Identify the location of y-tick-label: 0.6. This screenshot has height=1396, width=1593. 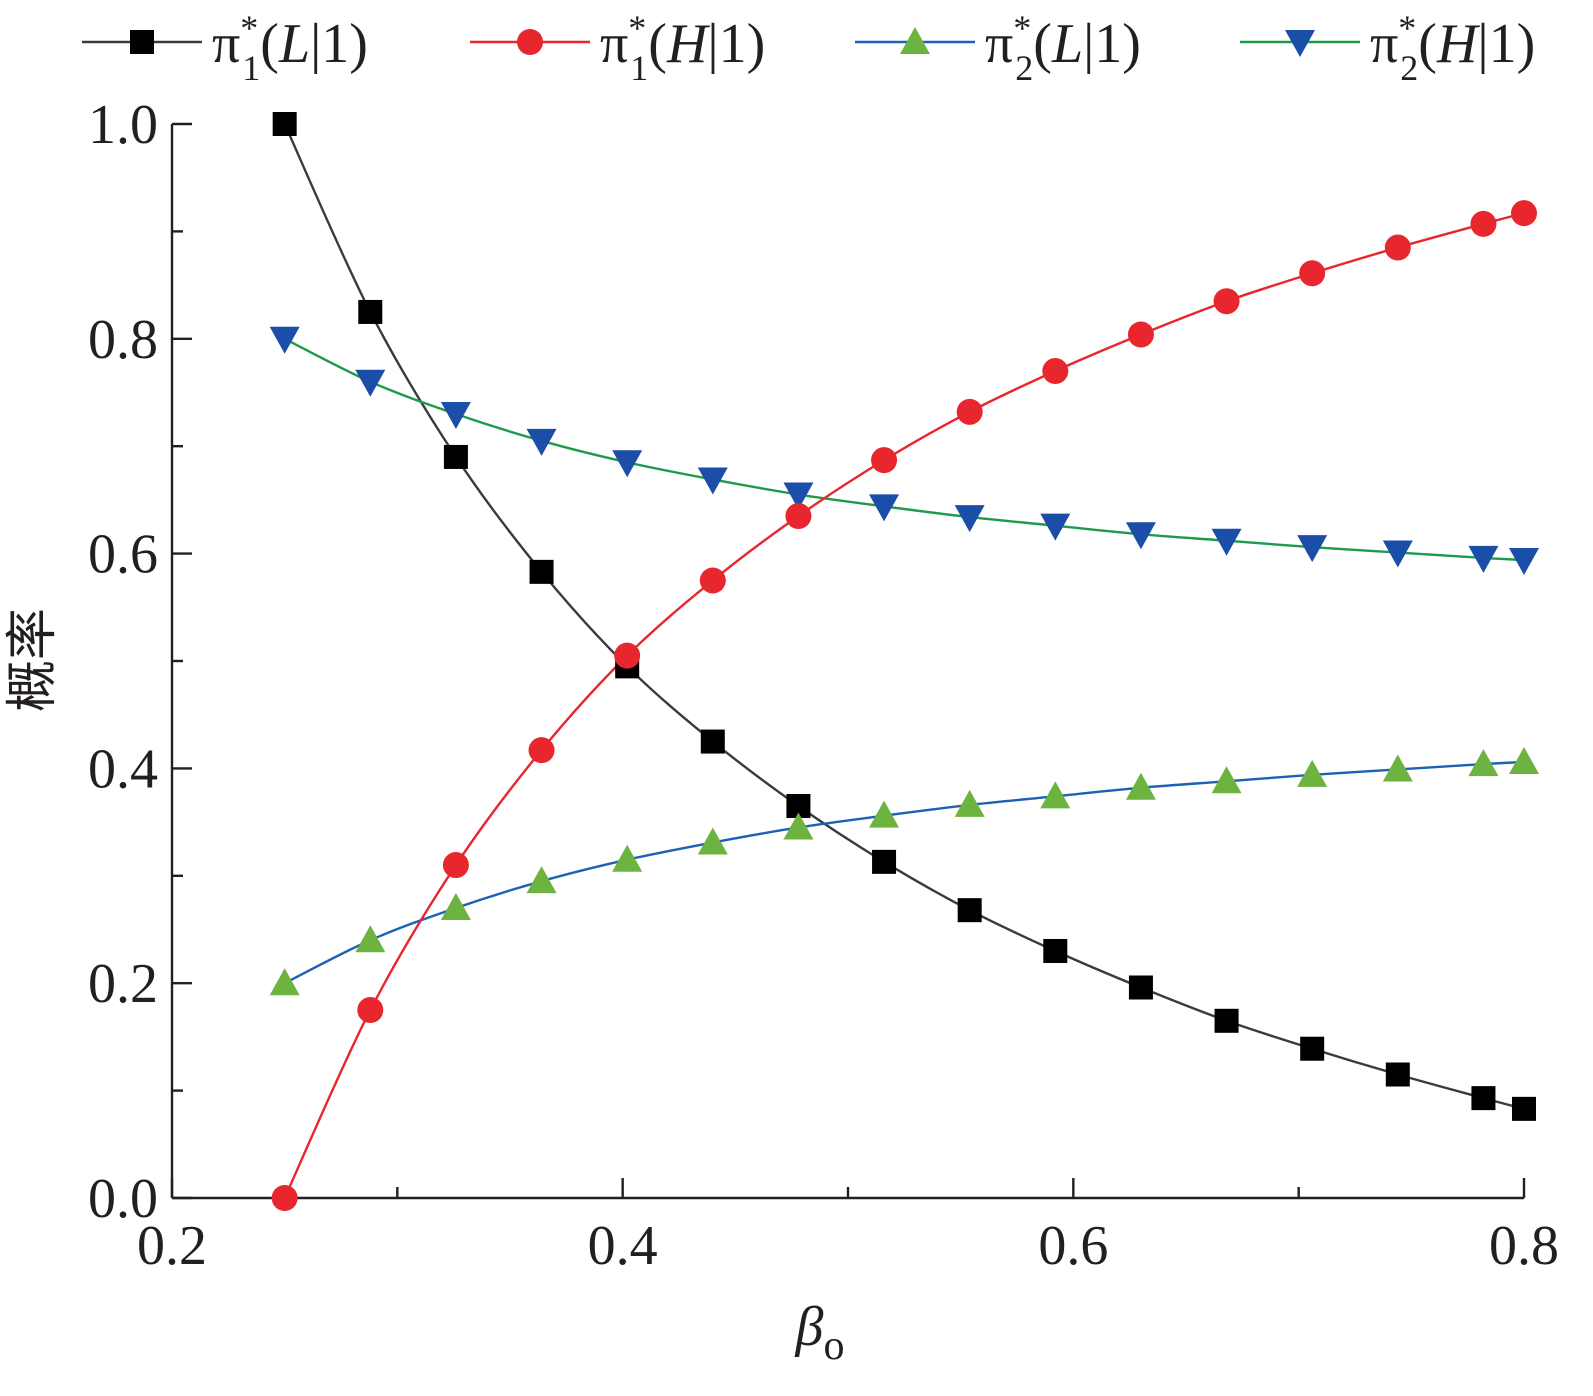
(123, 555).